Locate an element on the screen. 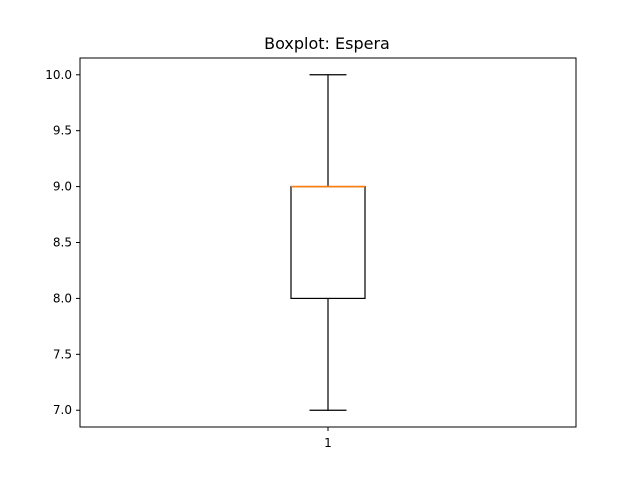 The height and width of the screenshot is (480, 640). y-tick-label: 8.0 is located at coordinates (62, 298).